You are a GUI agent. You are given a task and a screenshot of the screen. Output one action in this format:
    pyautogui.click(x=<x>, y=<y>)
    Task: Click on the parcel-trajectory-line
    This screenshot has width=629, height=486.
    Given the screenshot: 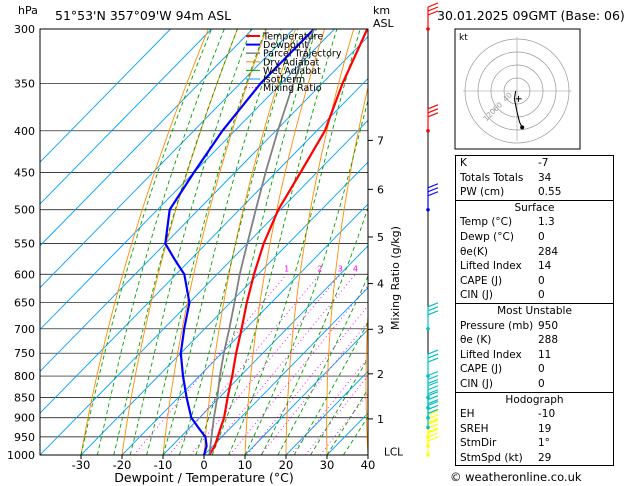 What is the action you would take?
    pyautogui.click(x=261, y=242)
    